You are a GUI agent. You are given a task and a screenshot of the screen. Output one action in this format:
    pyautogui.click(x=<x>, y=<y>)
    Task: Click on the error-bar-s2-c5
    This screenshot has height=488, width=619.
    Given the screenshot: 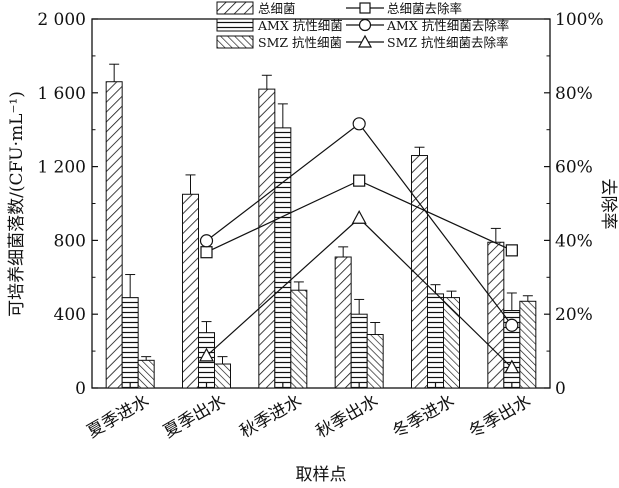 What is the action you would take?
    pyautogui.click(x=527, y=298)
    